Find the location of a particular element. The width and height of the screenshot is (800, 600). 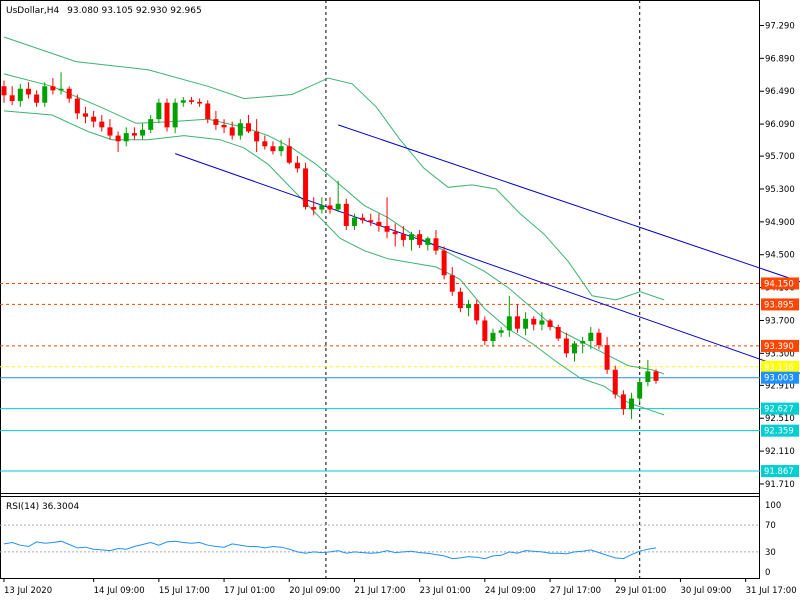

time-tick-label: 23 Jul 01:00 is located at coordinates (445, 591).